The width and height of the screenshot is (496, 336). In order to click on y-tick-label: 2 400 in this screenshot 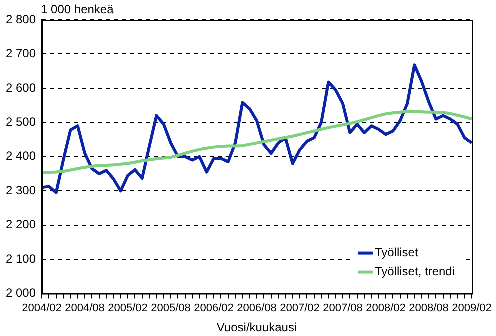, I will do `click(21, 156)`.